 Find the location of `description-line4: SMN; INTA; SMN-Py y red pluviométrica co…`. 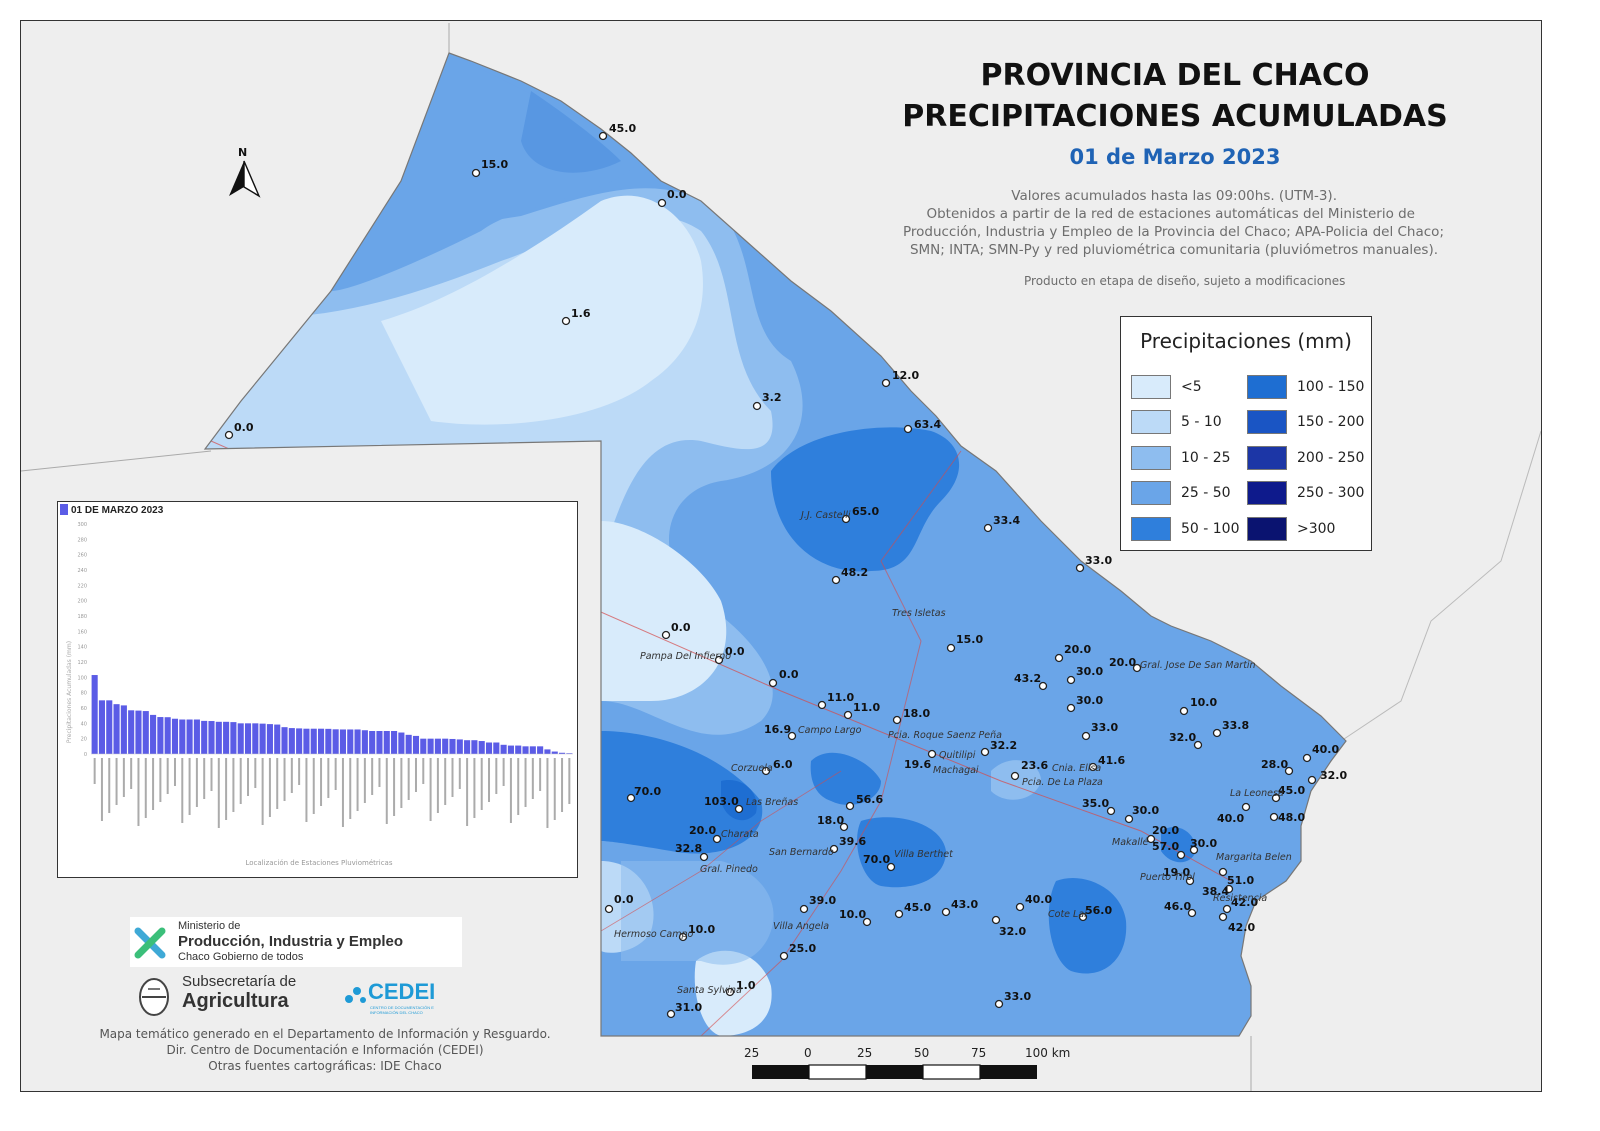

description-line4: SMN; INTA; SMN-Py y red pluviométrica co… is located at coordinates (1173, 250).